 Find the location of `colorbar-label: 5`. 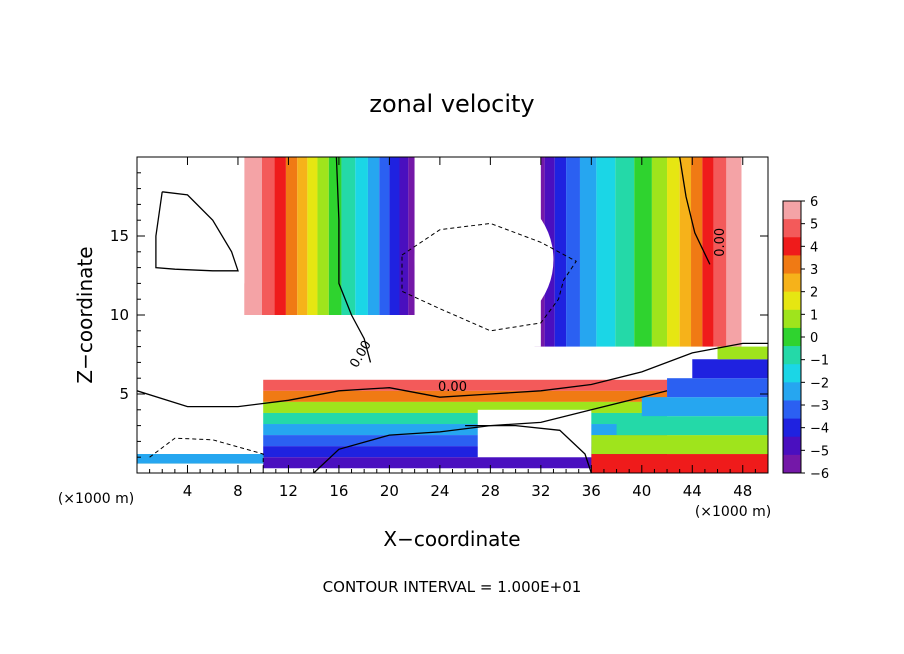

colorbar-label: 5 is located at coordinates (814, 225).